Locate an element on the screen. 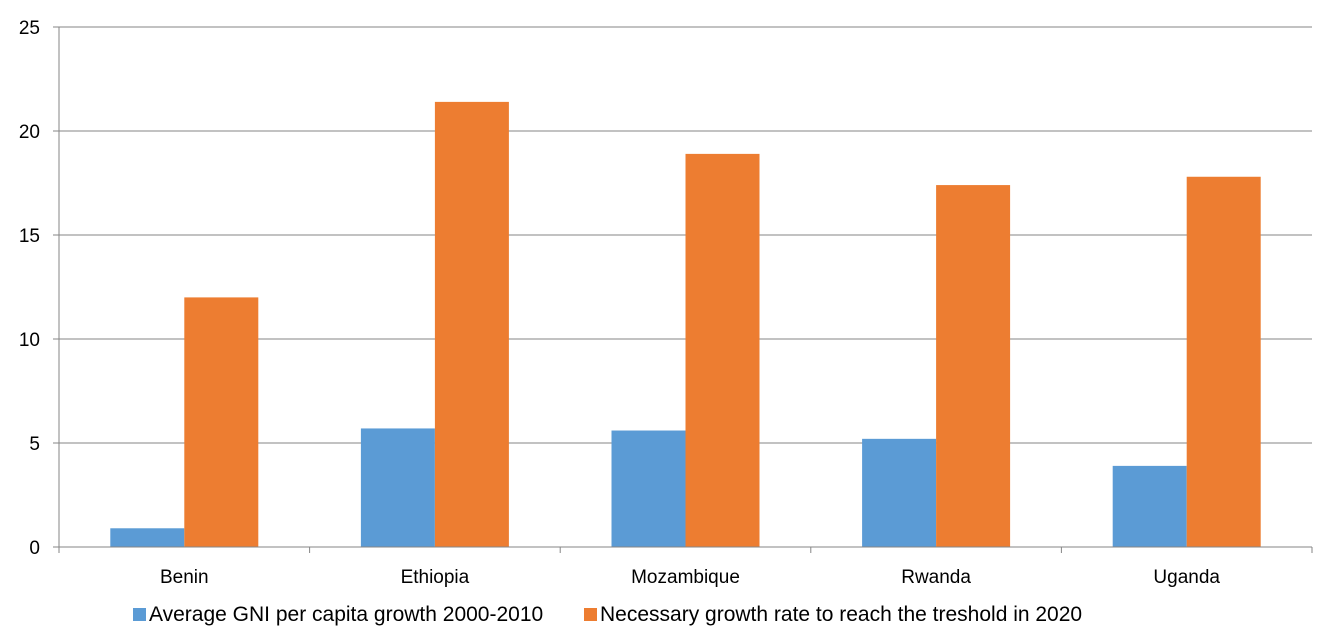  y-tick-label: 10 is located at coordinates (29, 340).